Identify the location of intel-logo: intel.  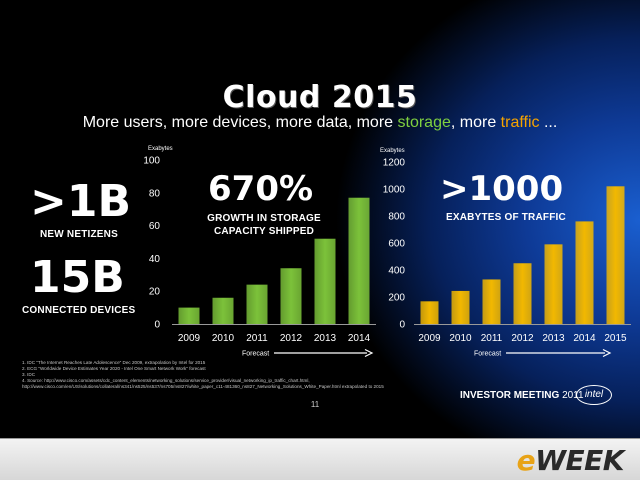
(594, 395).